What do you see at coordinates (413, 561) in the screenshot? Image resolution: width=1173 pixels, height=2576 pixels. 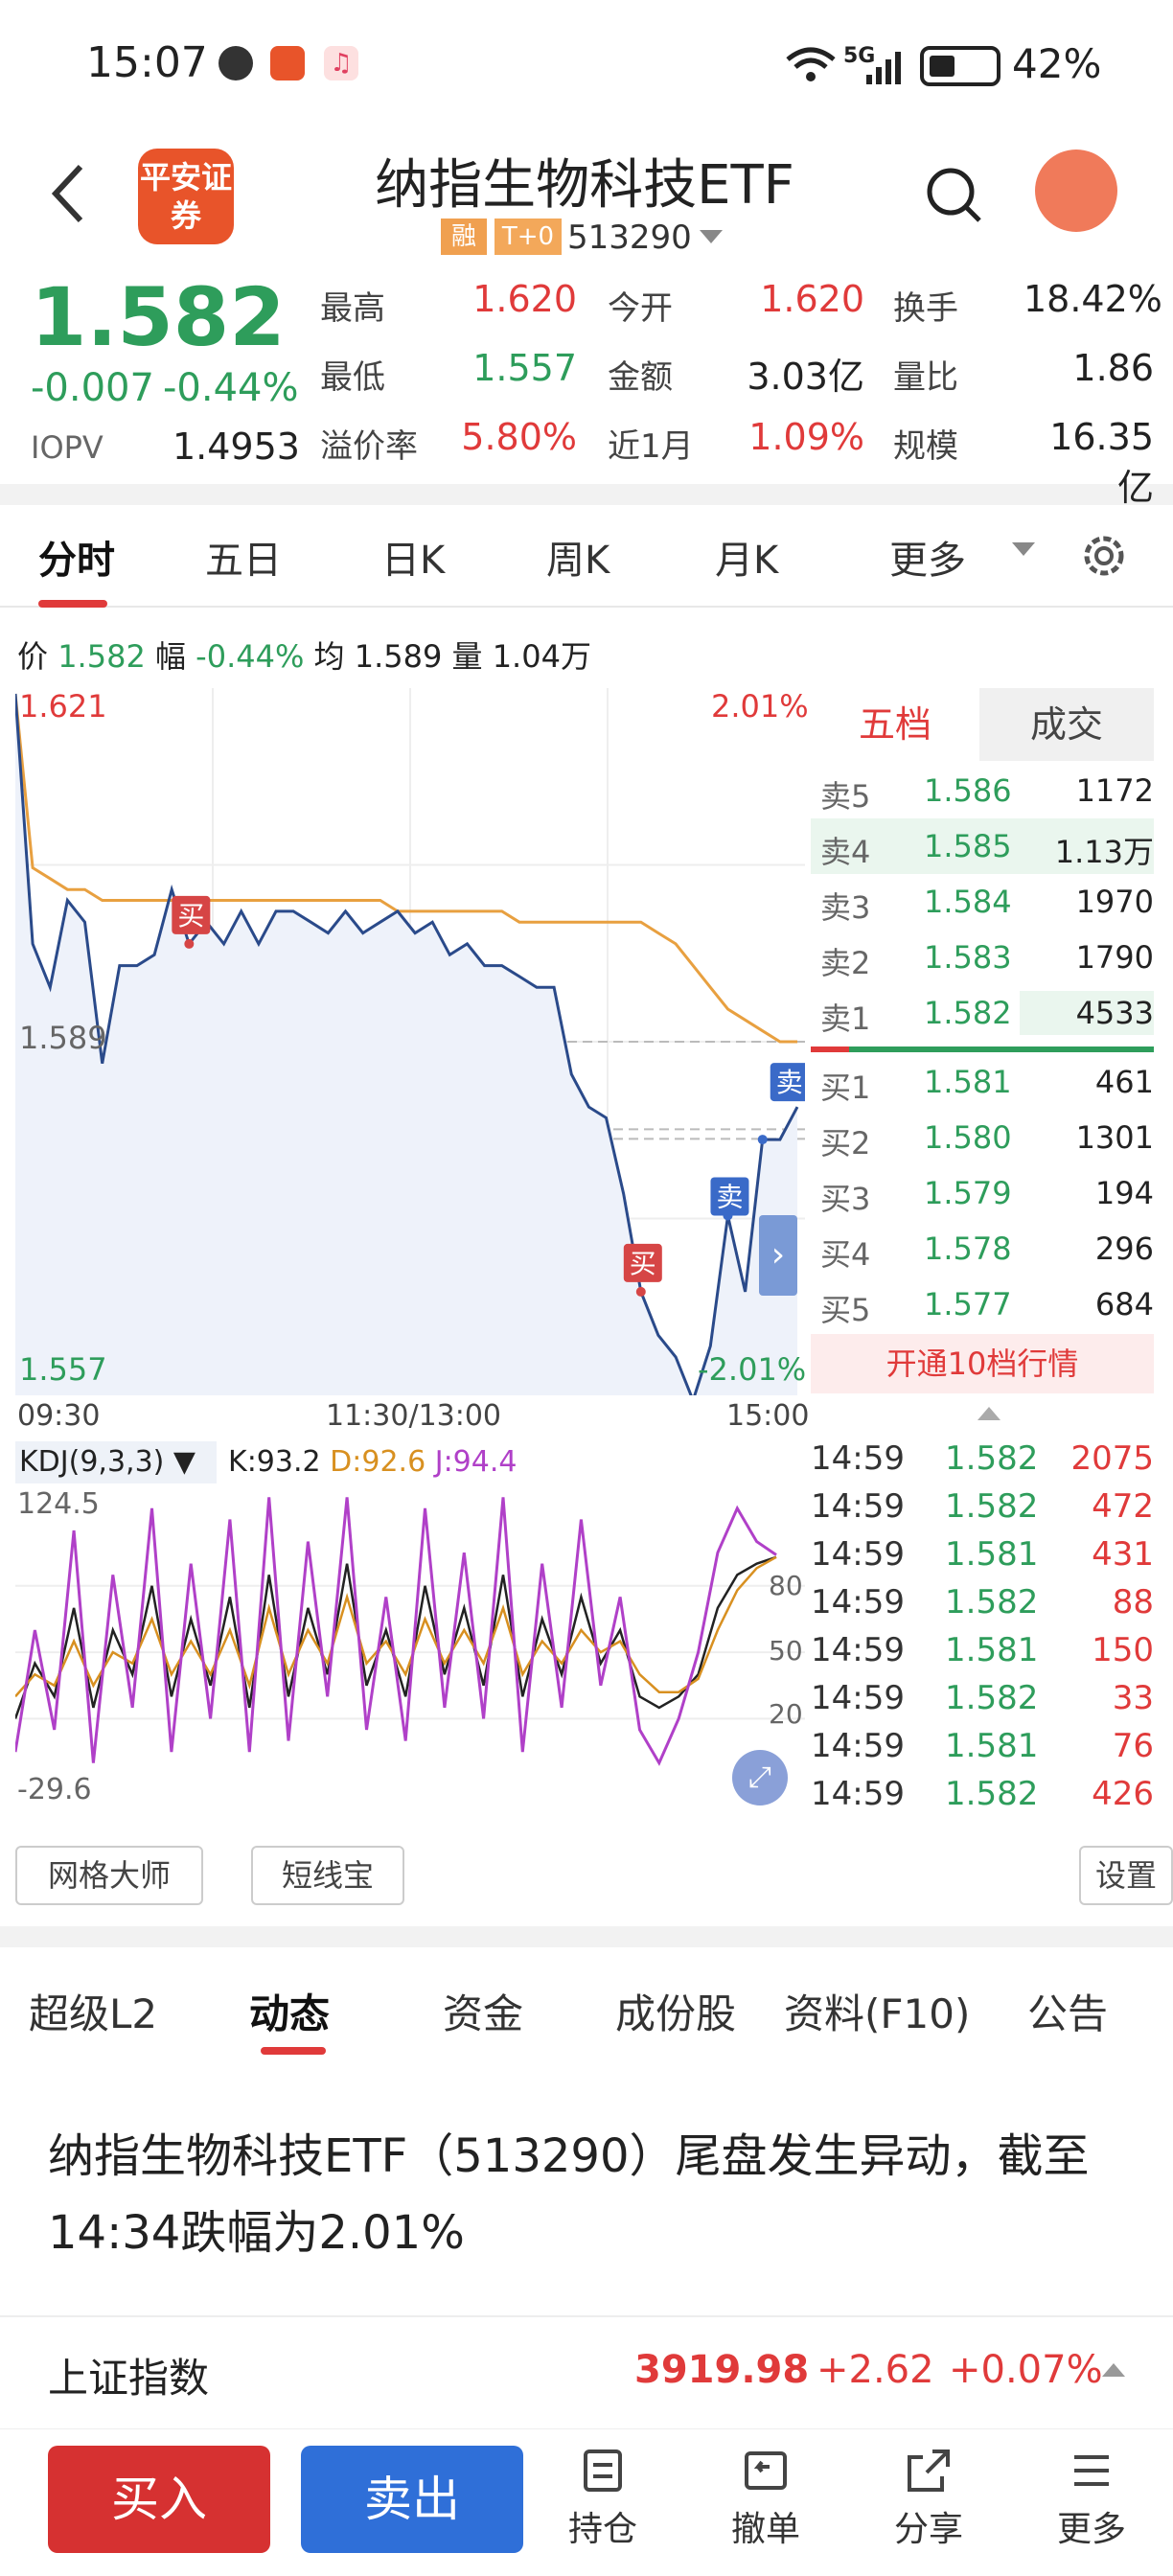 I see `tab-2: 日K` at bounding box center [413, 561].